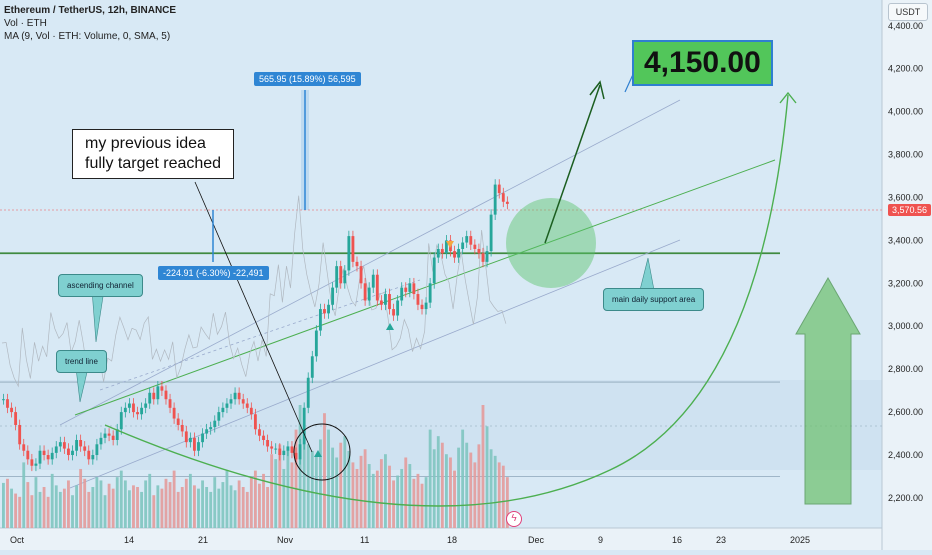 The image size is (932, 555). I want to click on time-tick-7: 9, so click(600, 540).